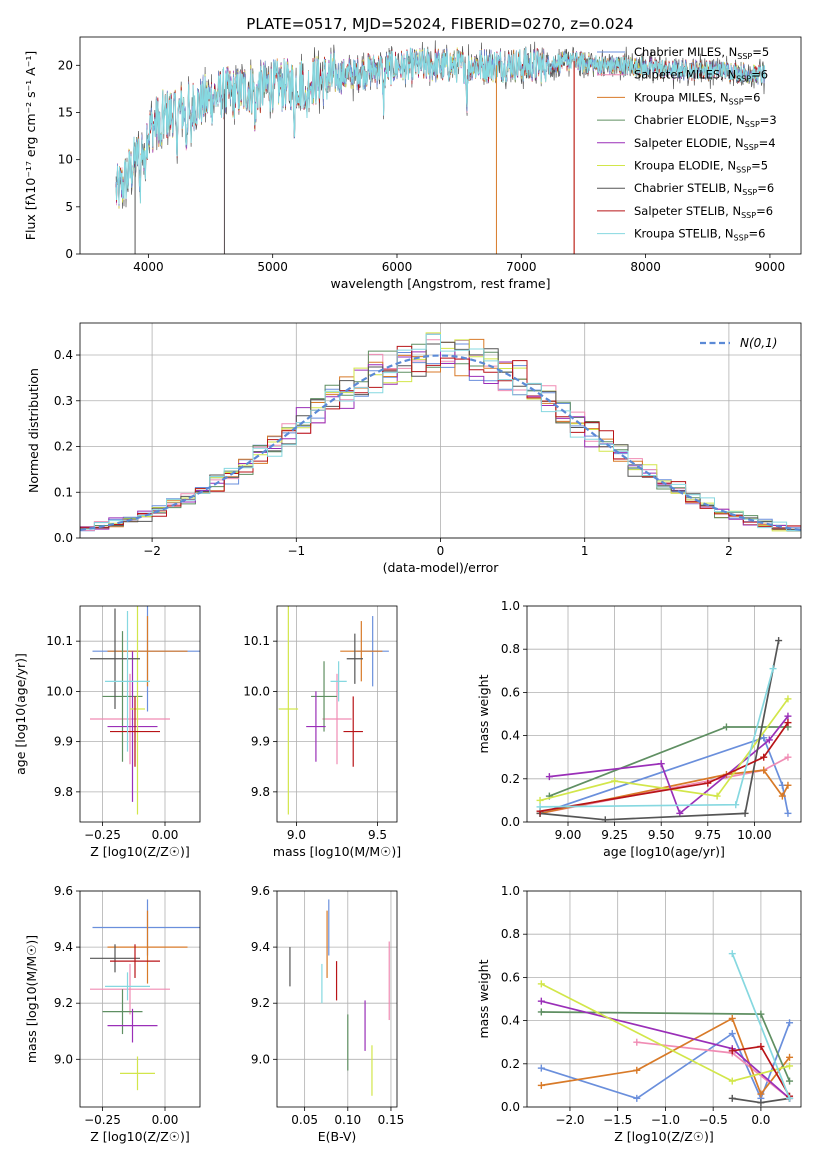 The width and height of the screenshot is (819, 1170). I want to click on y-tick-label: 15, so click(65, 112).